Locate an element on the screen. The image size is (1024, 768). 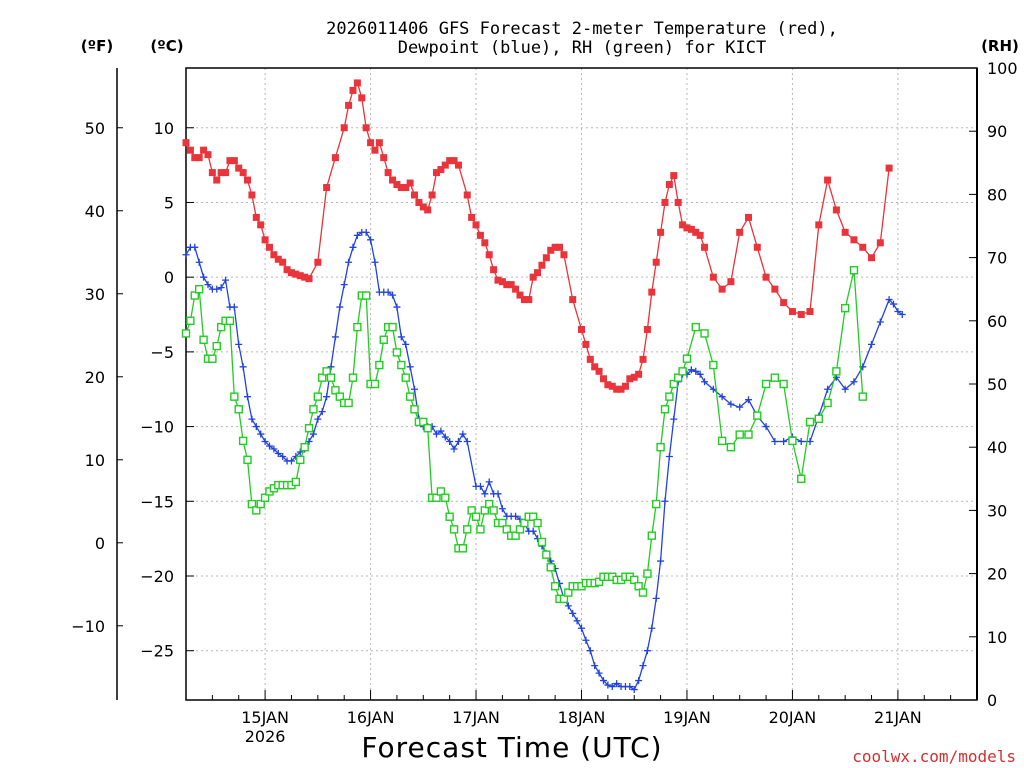
fahrenheit-tick-label: 40 is located at coordinates (95, 211).